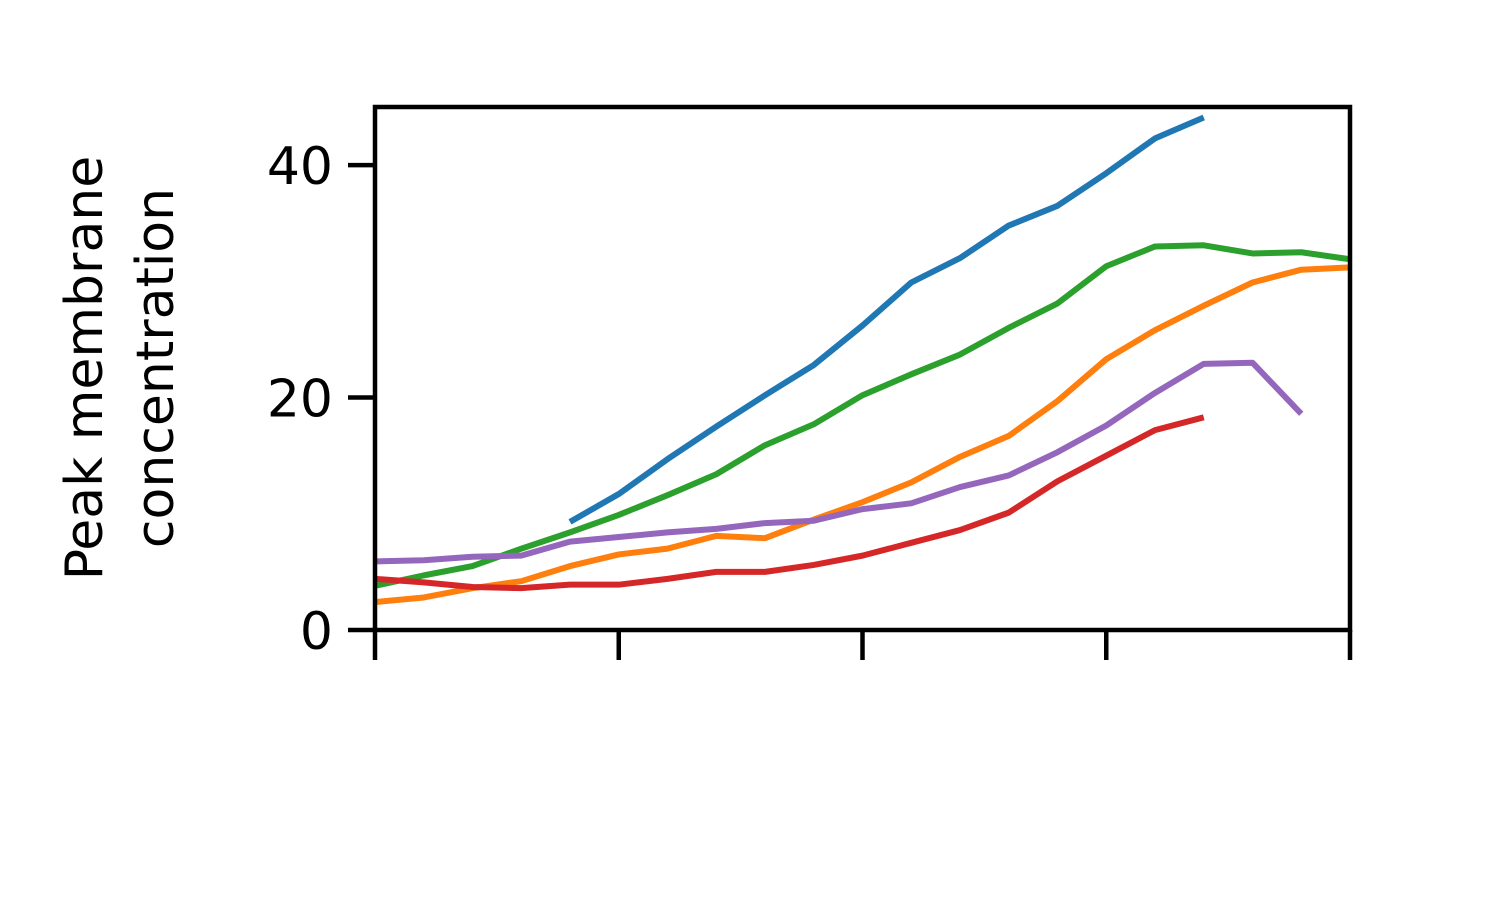 The height and width of the screenshot is (900, 1500). What do you see at coordinates (156, 368) in the screenshot?
I see `y-axis-label-line2: concentration` at bounding box center [156, 368].